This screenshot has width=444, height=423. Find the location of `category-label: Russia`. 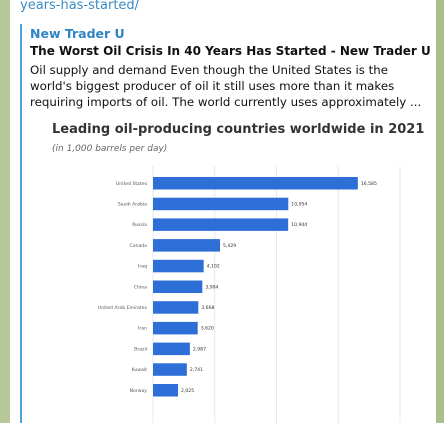

category-label: Russia is located at coordinates (139, 225).